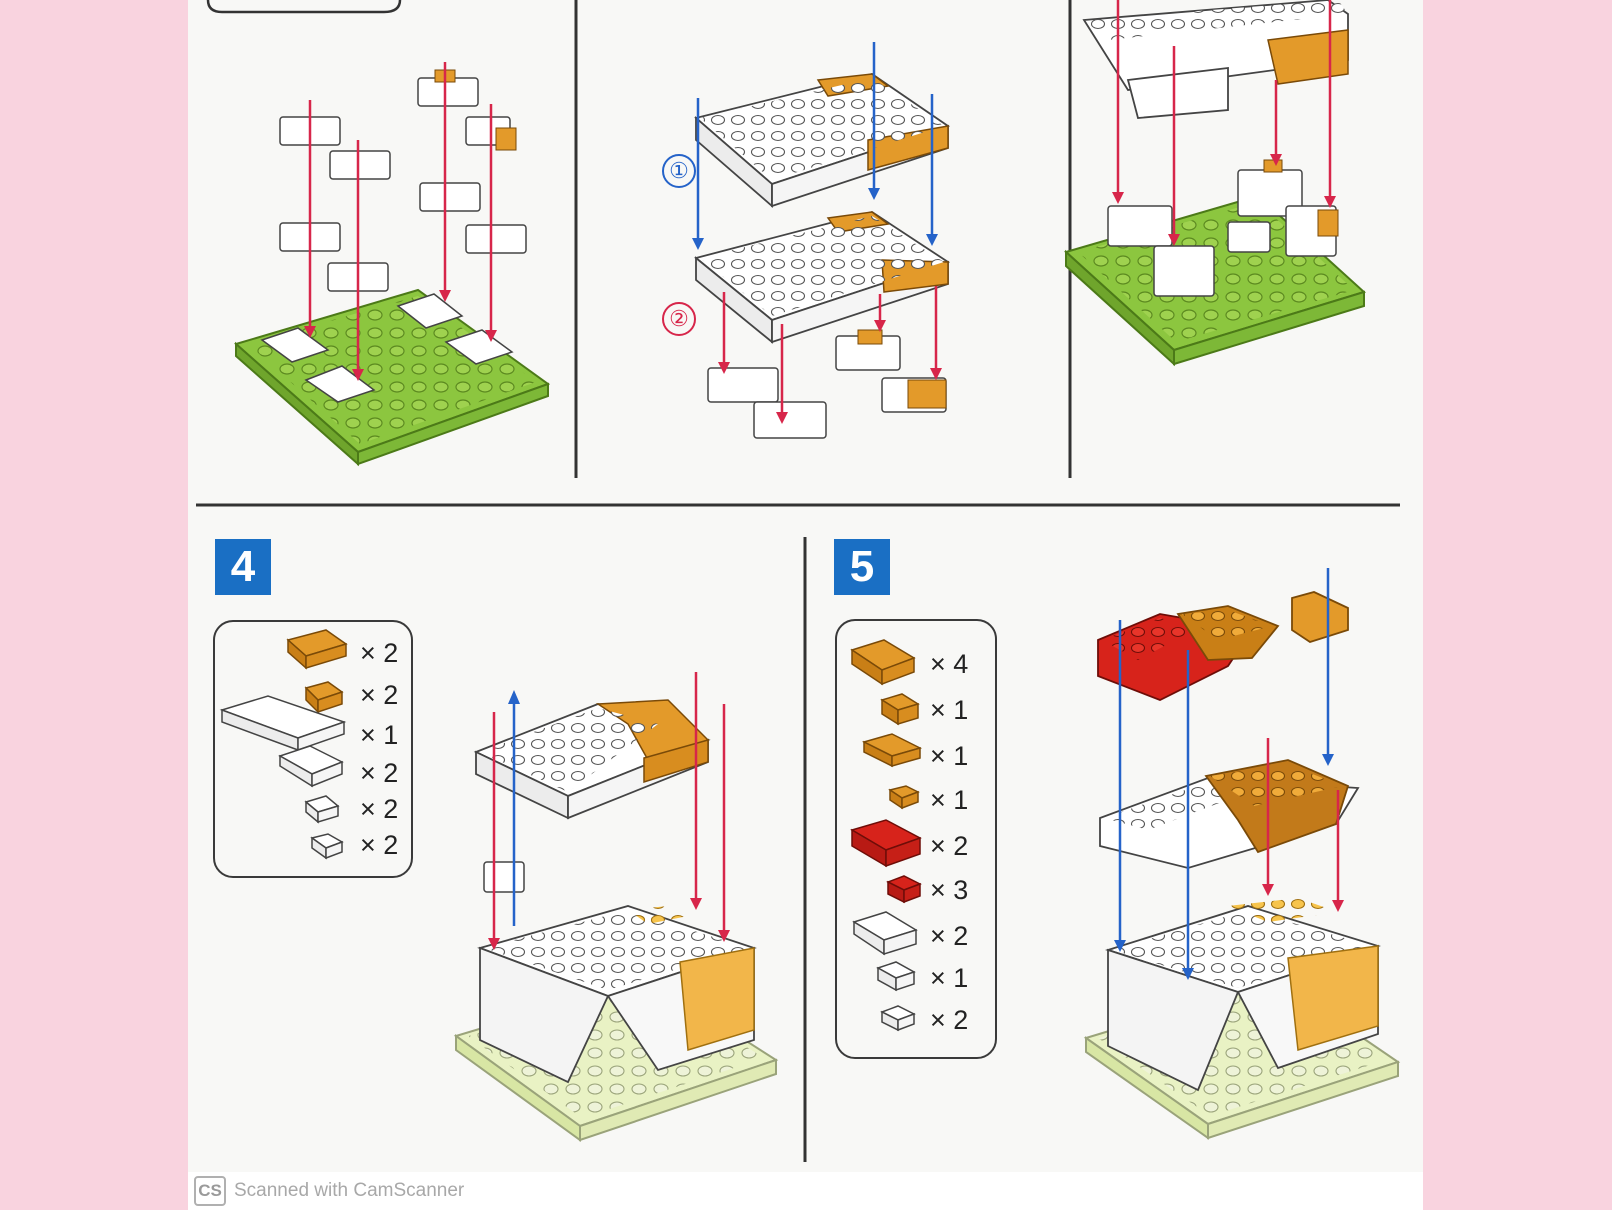 The image size is (1612, 1210). I want to click on step4-diagram, so click(616, 907).